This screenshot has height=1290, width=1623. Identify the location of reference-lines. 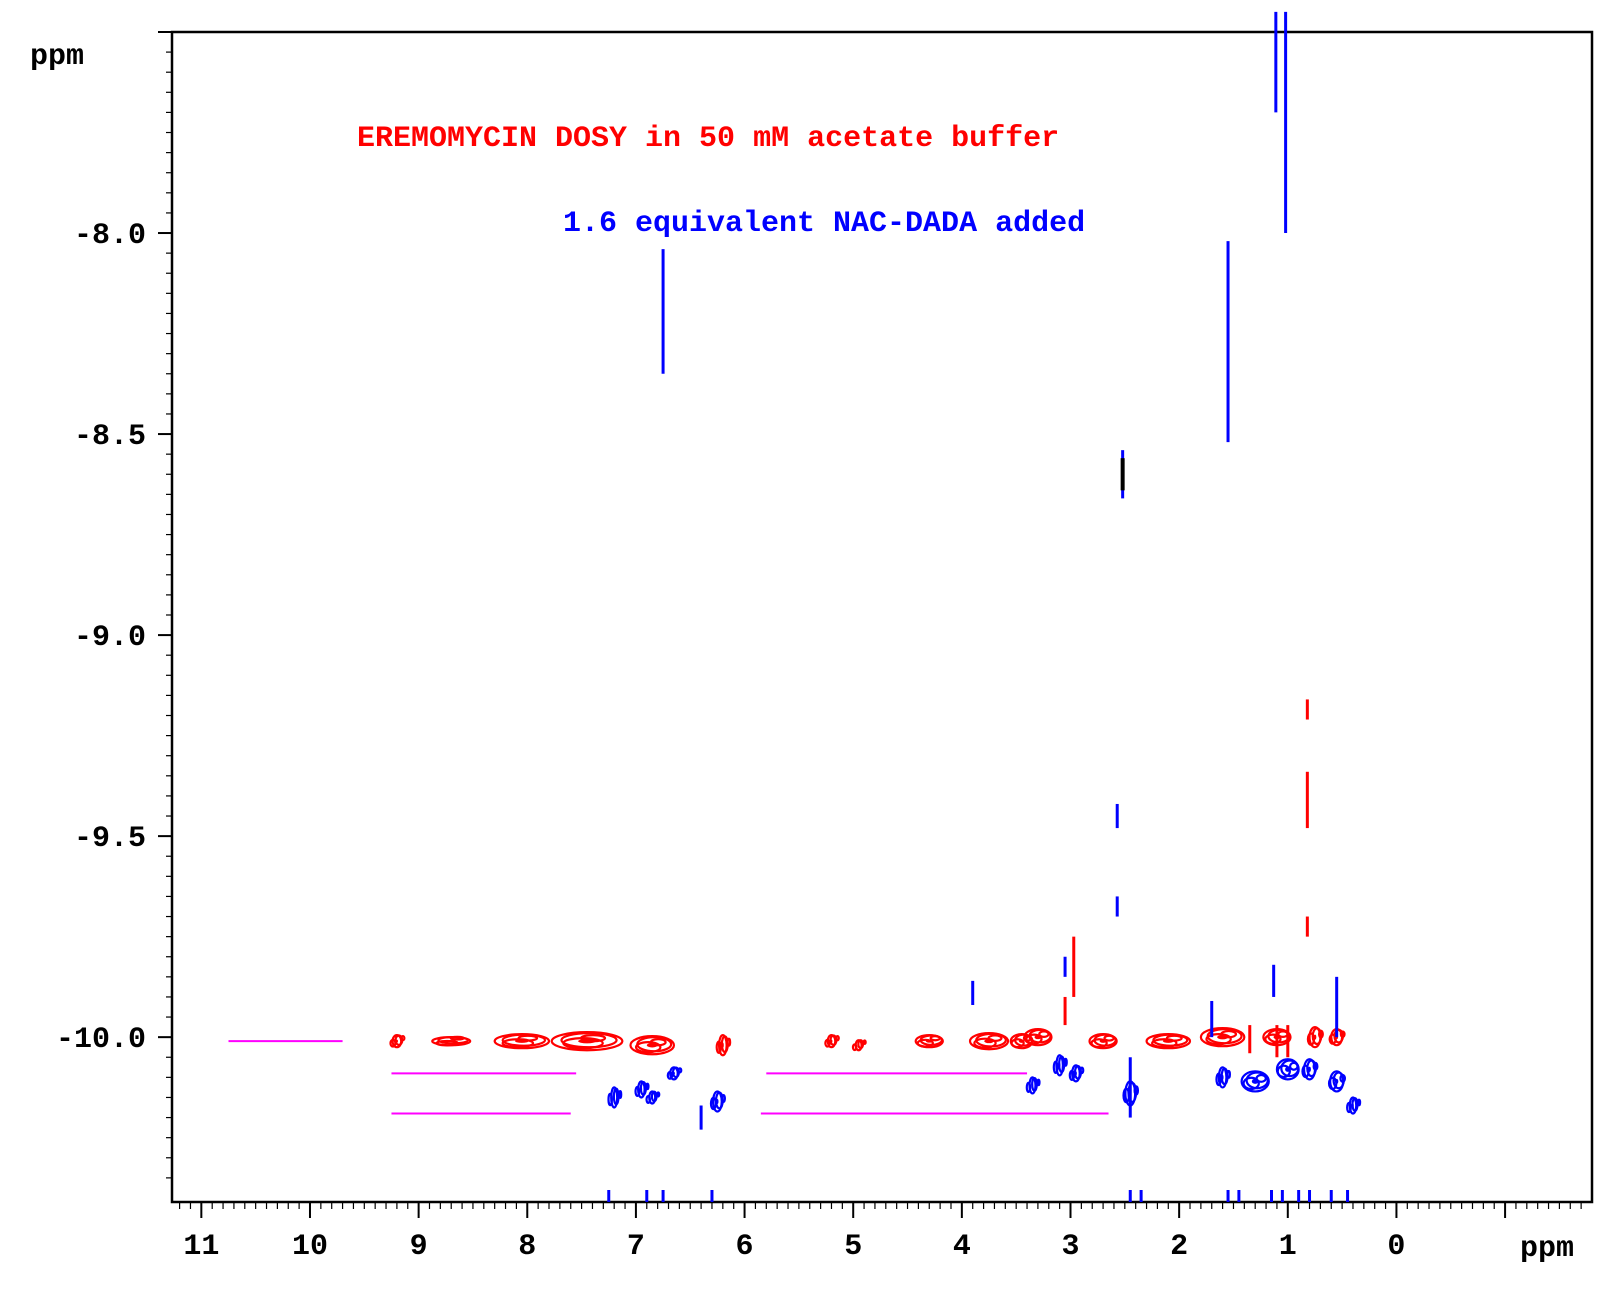
(668, 1077).